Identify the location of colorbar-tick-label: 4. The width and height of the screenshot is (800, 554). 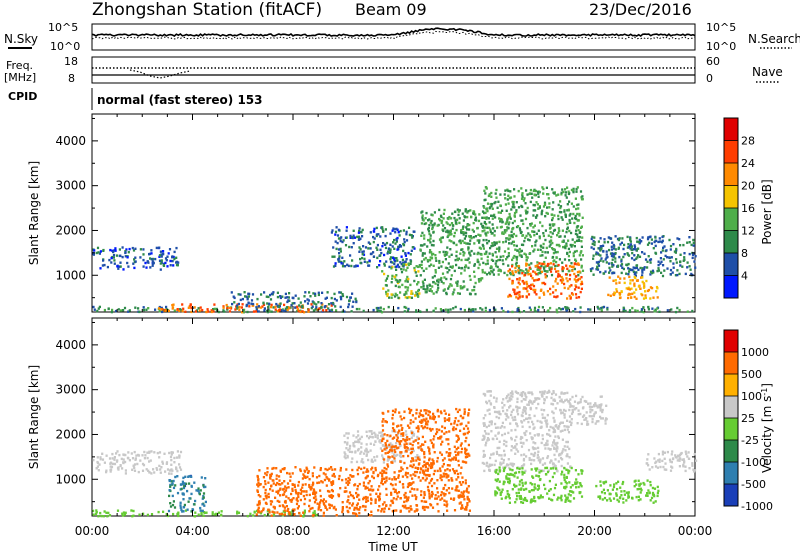
(744, 276).